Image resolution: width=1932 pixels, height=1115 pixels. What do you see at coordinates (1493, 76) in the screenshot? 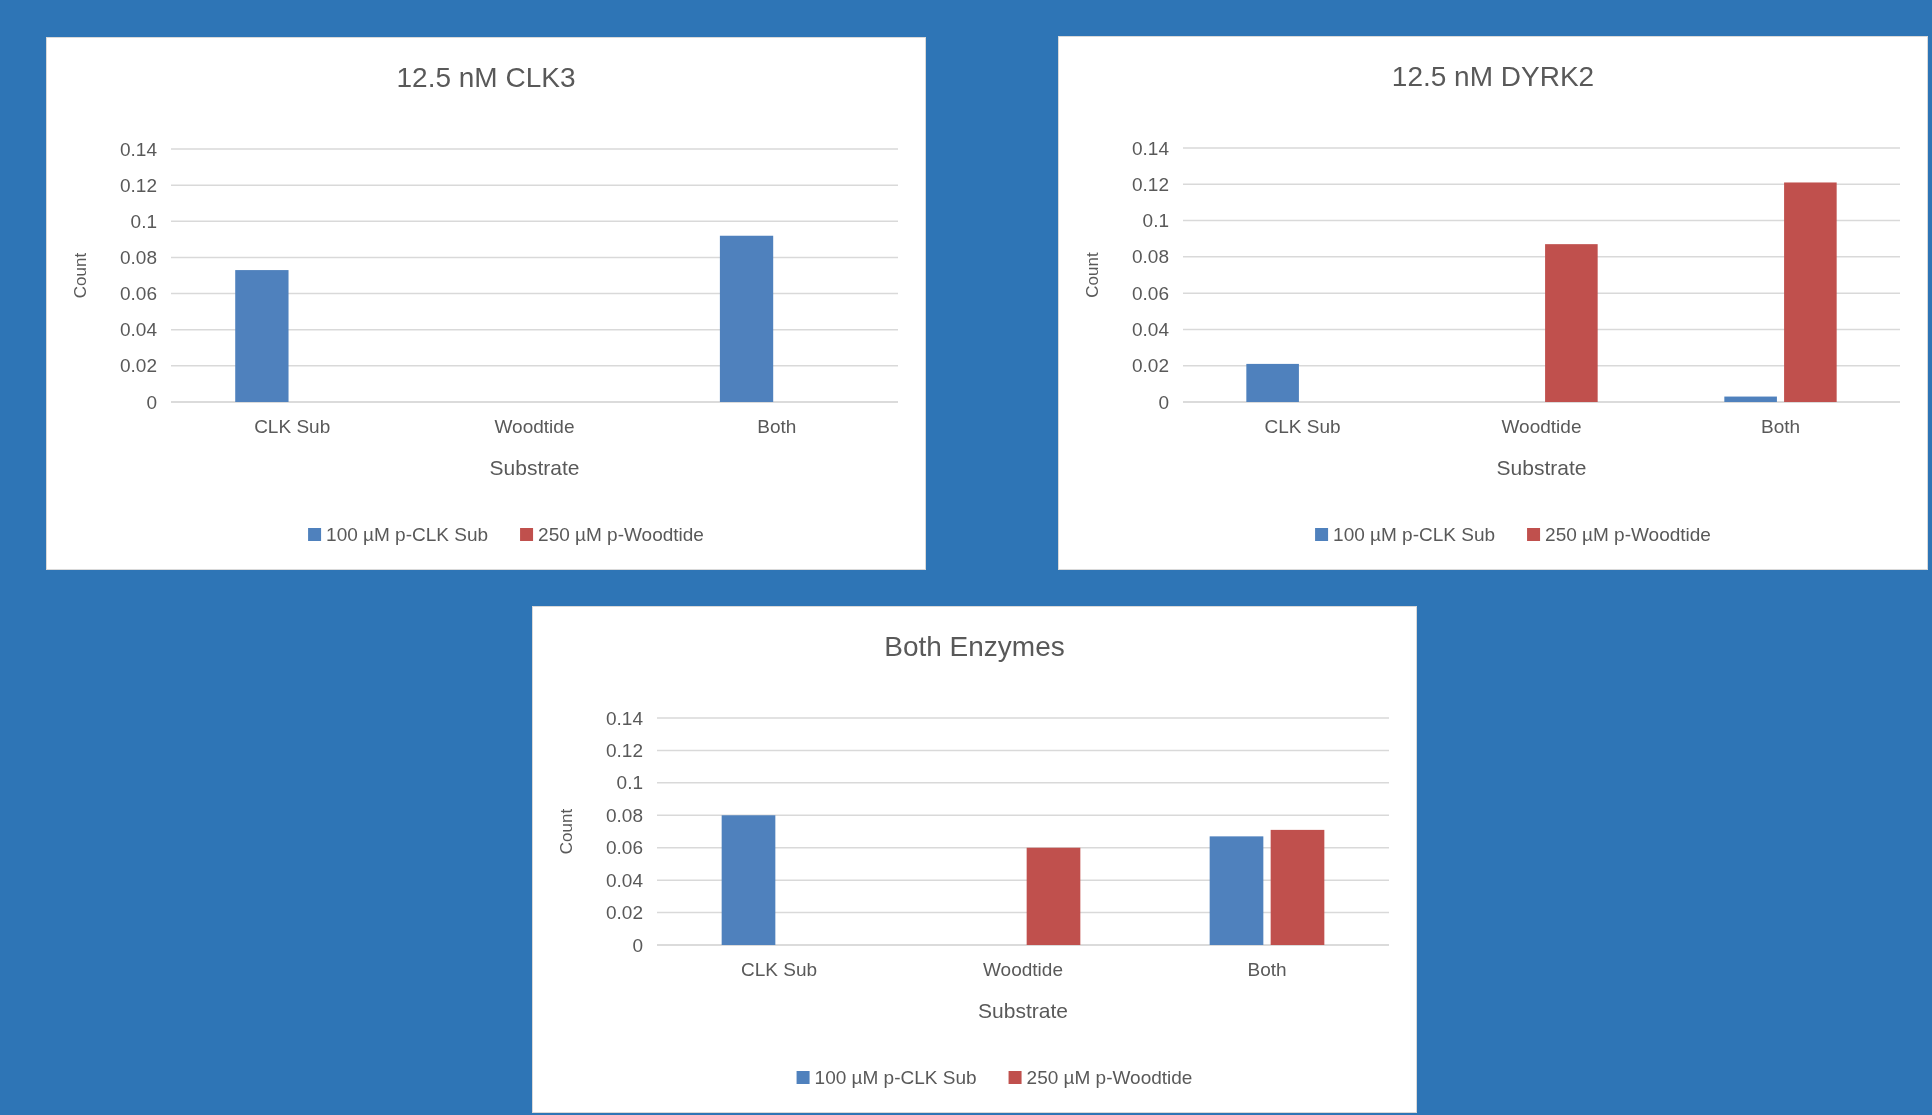
I see `chart-title: 12.5 nM DYRK2` at bounding box center [1493, 76].